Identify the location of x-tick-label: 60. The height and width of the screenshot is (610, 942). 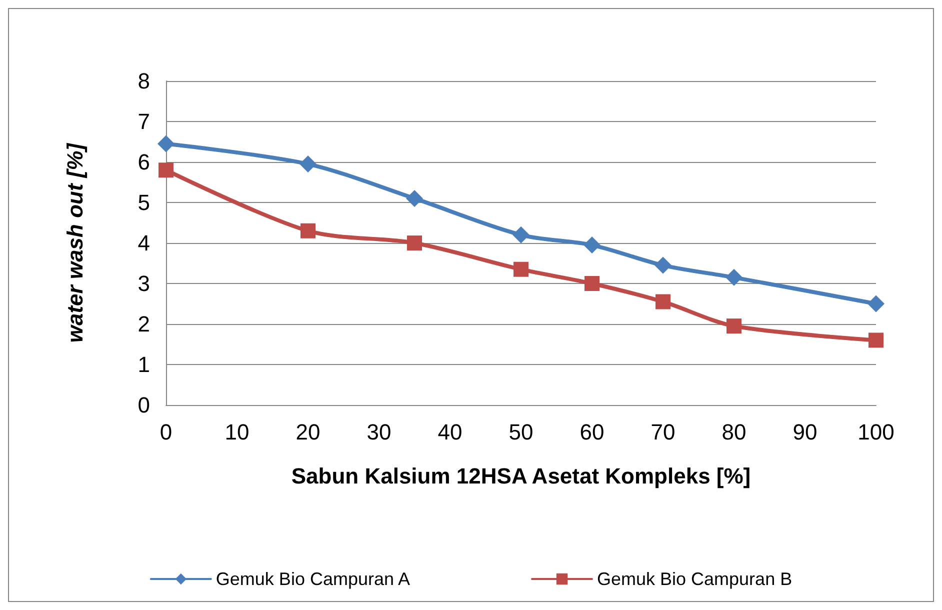
(592, 432).